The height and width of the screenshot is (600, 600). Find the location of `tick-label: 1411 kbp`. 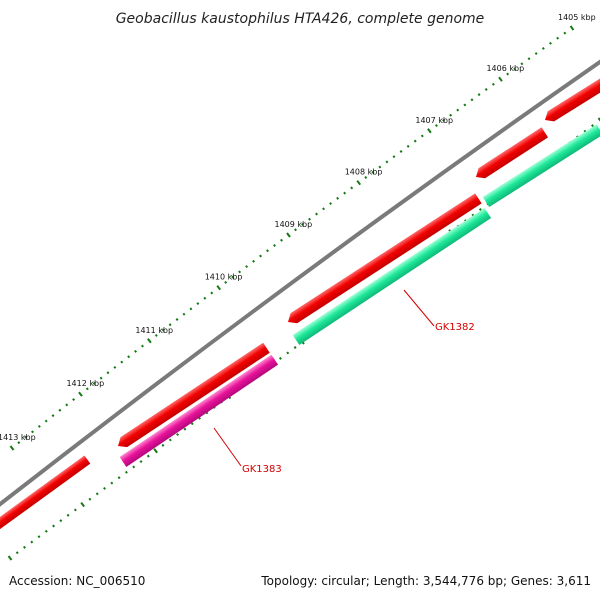

tick-label: 1411 kbp is located at coordinates (154, 330).